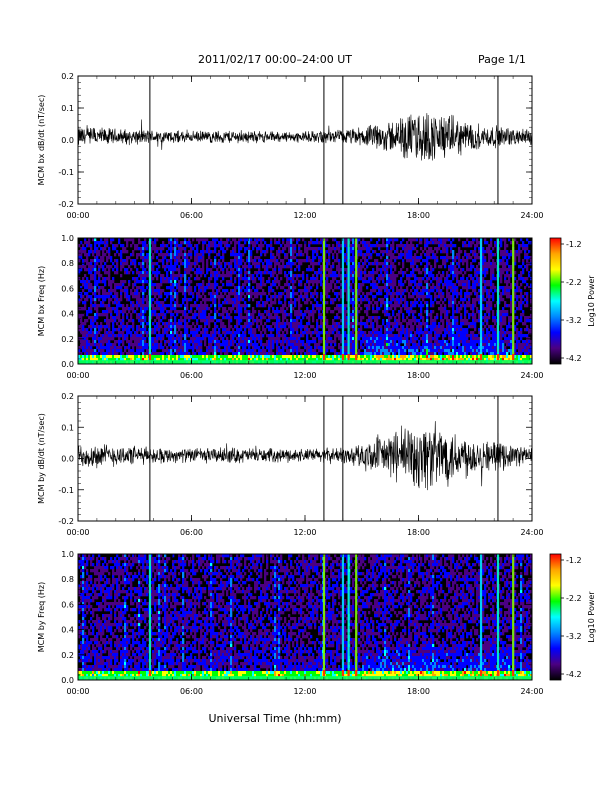 The height and width of the screenshot is (792, 612). I want to click on y-tick-label: -0.2, so click(66, 204).